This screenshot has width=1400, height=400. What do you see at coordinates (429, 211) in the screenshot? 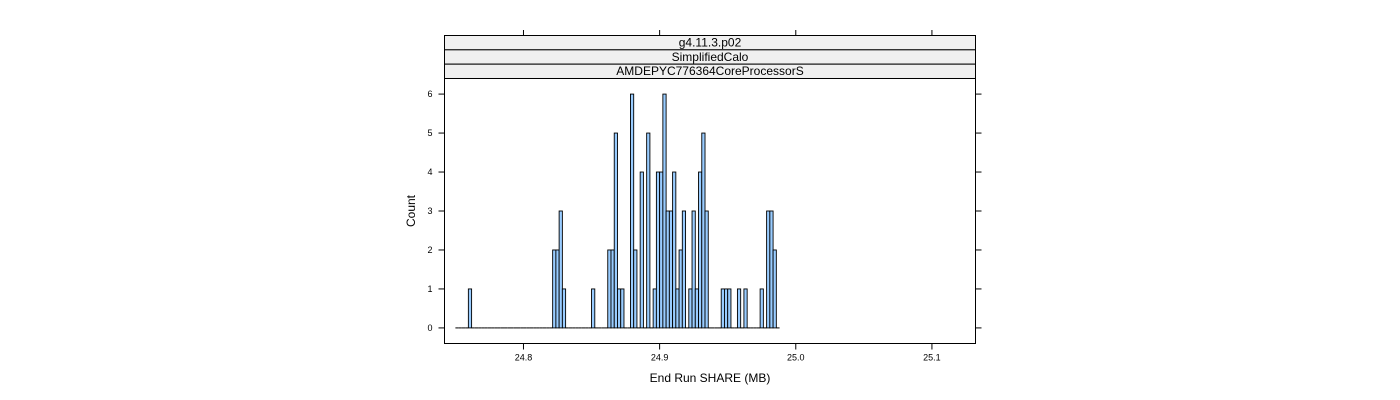
I see `y-tick-label: 3` at bounding box center [429, 211].